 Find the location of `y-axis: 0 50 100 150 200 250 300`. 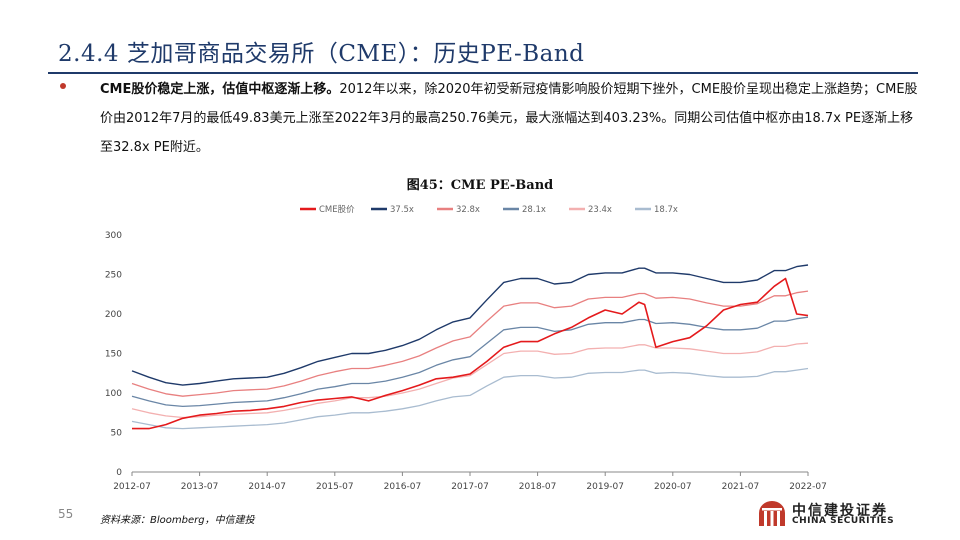

y-axis: 0 50 100 150 200 250 300 is located at coordinates (113, 354).